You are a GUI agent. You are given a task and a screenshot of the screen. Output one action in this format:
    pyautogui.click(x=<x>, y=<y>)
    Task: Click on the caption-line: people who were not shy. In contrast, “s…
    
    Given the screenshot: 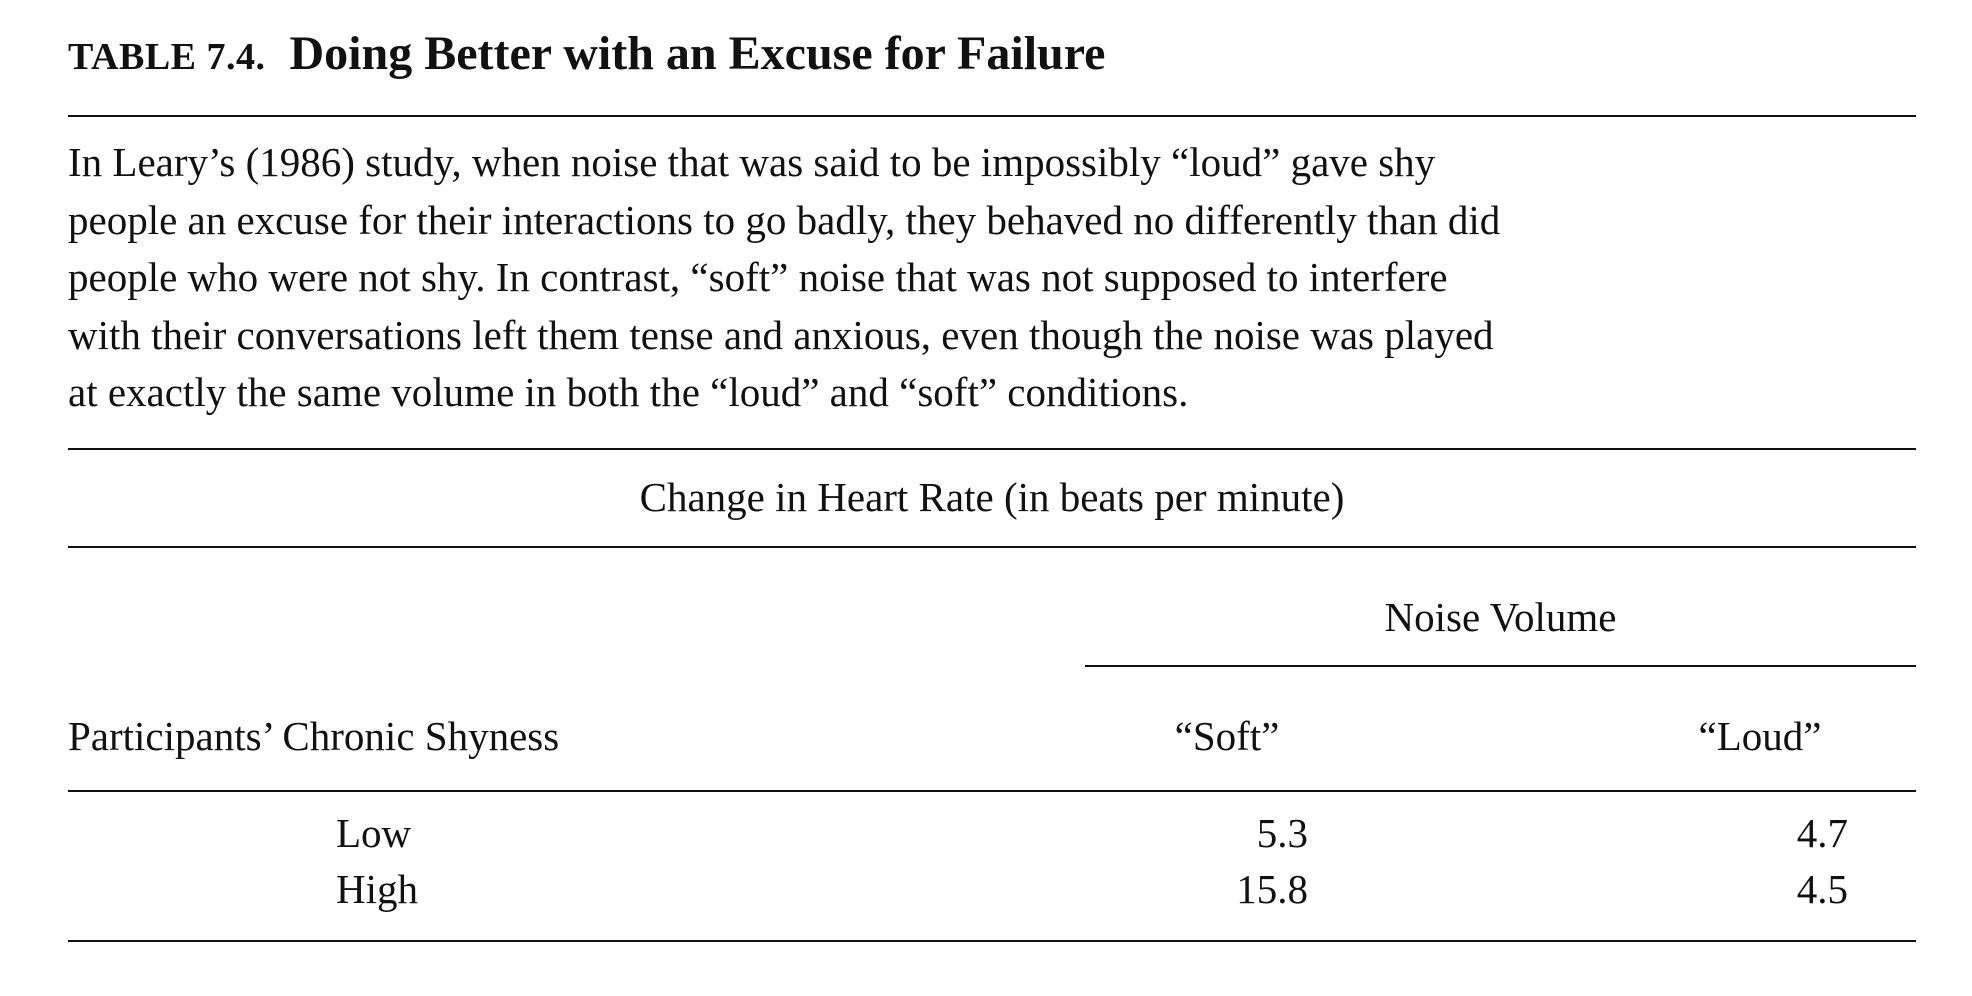 What is the action you would take?
    pyautogui.click(x=758, y=277)
    